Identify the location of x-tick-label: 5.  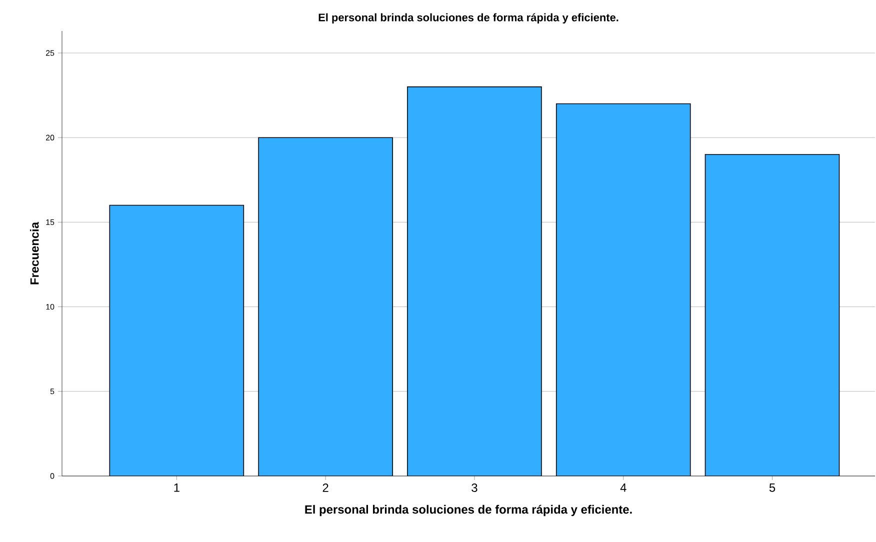
(772, 488).